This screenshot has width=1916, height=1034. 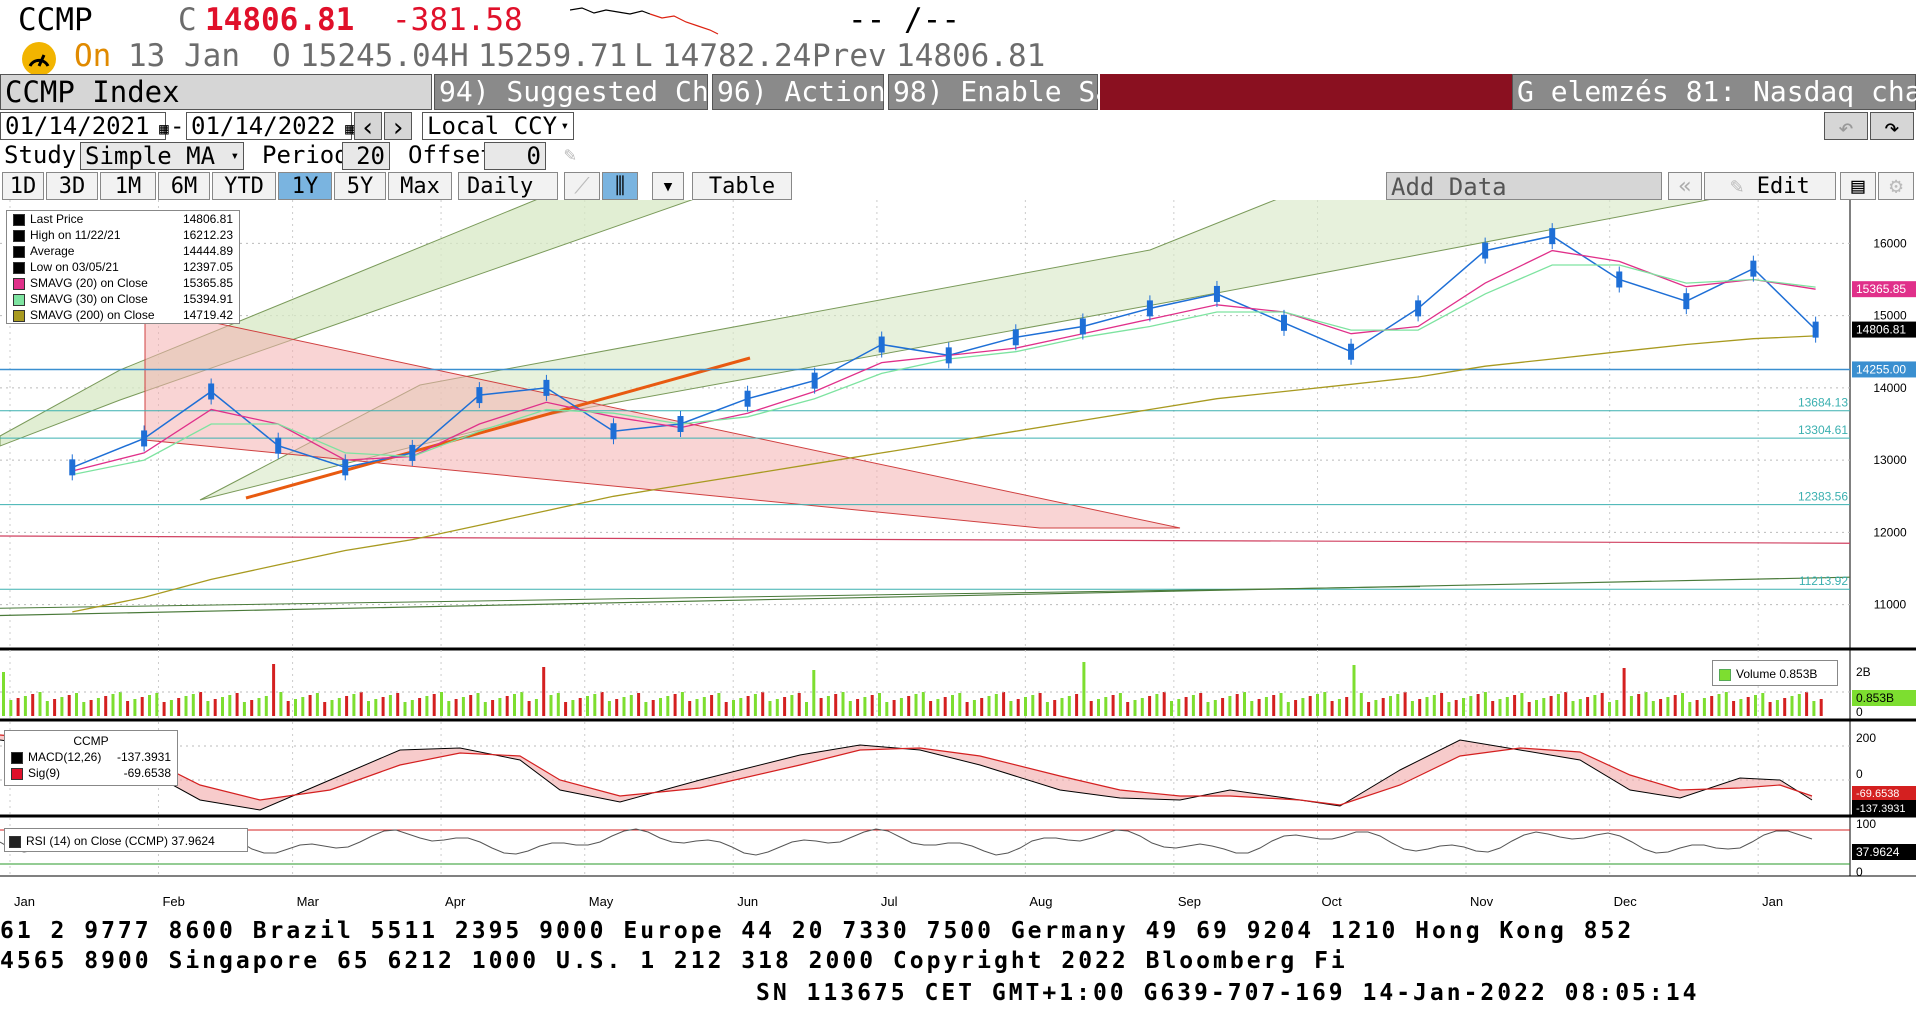 What do you see at coordinates (906, 775) in the screenshot?
I see `macd-line` at bounding box center [906, 775].